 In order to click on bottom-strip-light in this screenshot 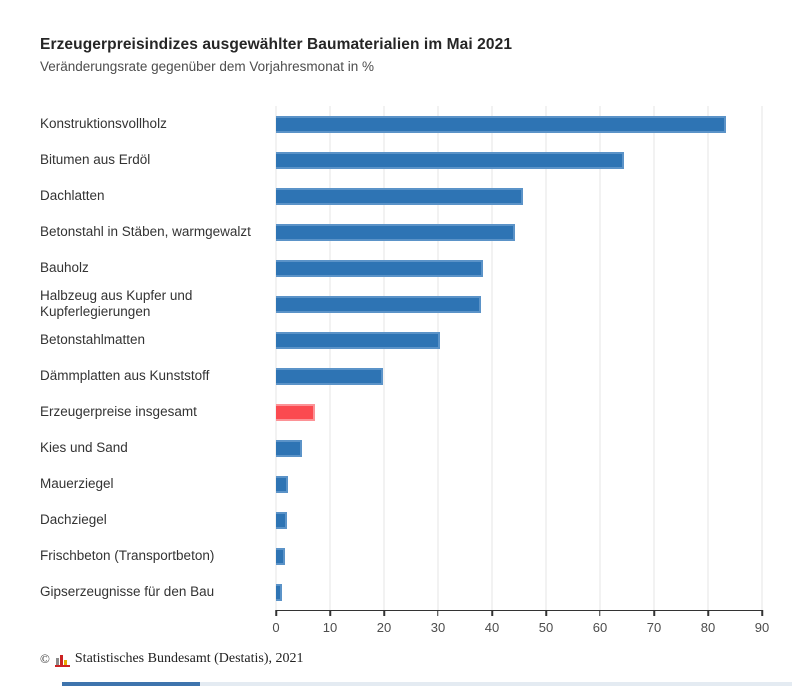, I will do `click(496, 684)`.